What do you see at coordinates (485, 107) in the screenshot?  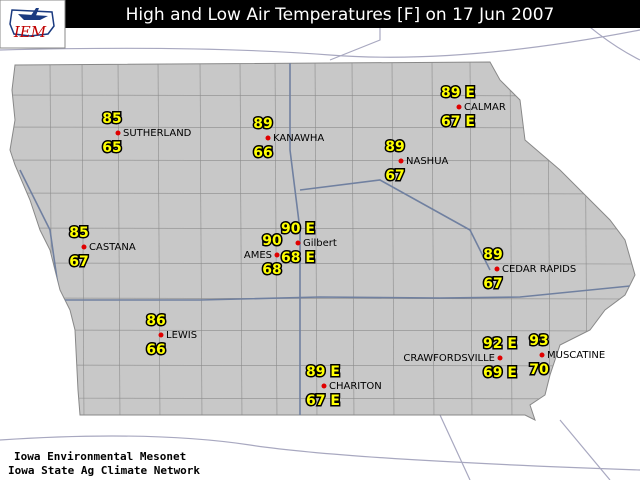 I see `station-name: CALMAR` at bounding box center [485, 107].